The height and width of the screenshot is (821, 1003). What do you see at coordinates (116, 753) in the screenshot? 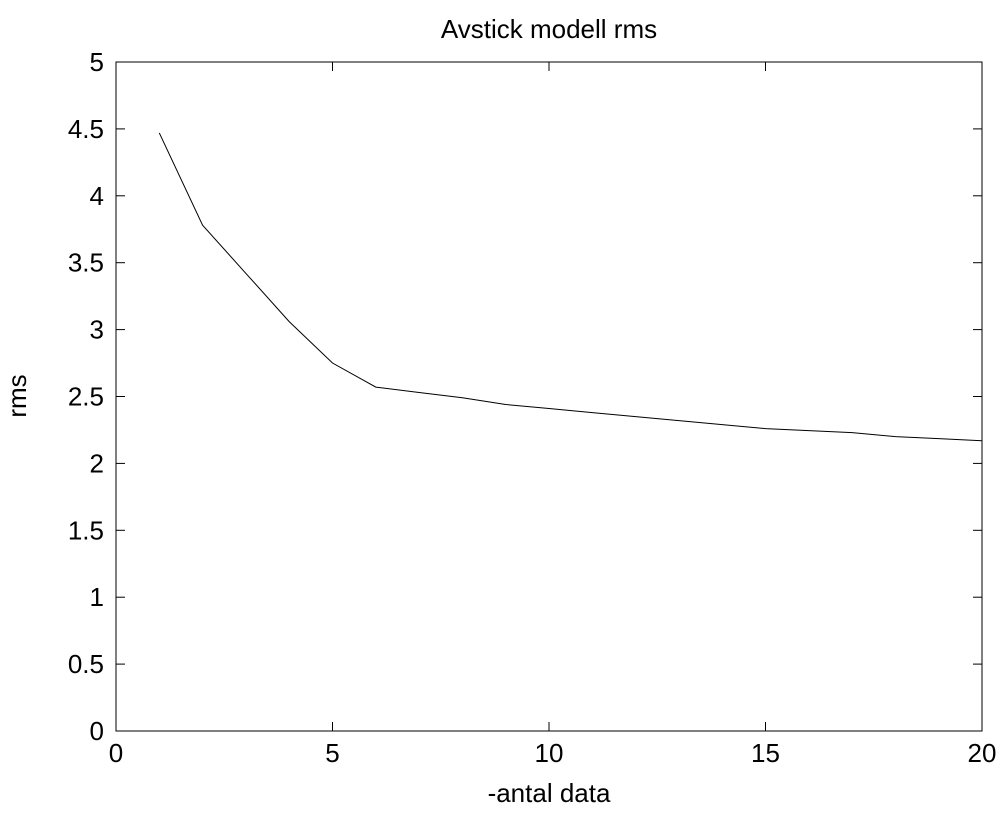
I see `x-tick-label: 0` at bounding box center [116, 753].